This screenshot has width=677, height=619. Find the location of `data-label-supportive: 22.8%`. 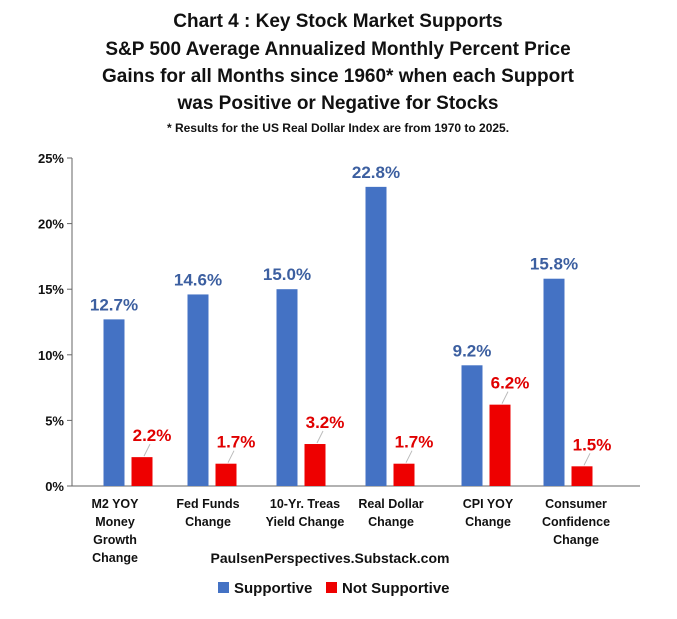

data-label-supportive: 22.8% is located at coordinates (376, 172).